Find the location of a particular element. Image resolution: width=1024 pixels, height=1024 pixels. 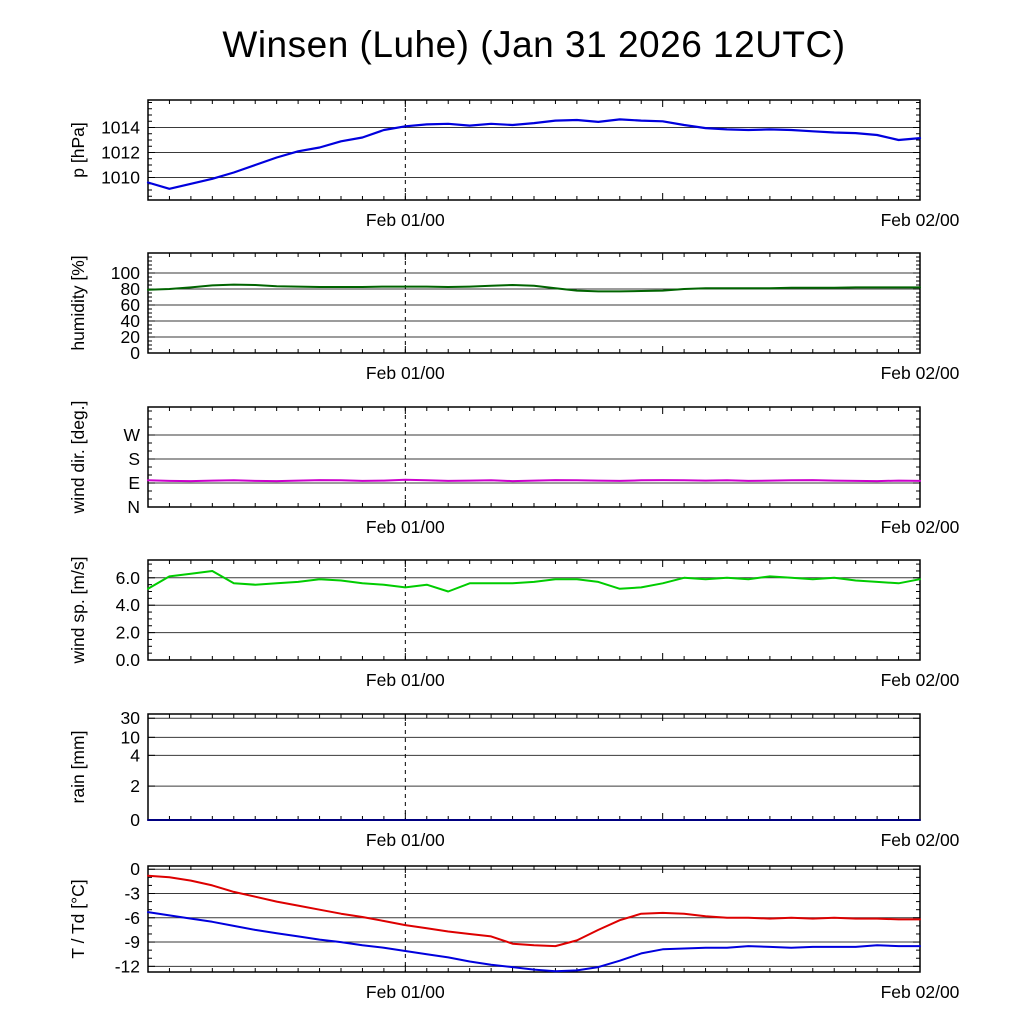

series-pressure-line is located at coordinates (534, 154).